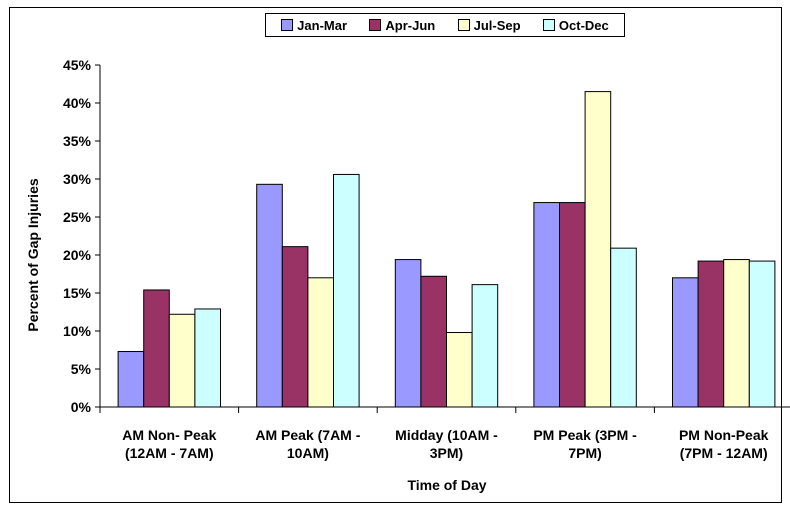 Image resolution: width=790 pixels, height=507 pixels. What do you see at coordinates (77, 331) in the screenshot?
I see `y-tick-label: 10%` at bounding box center [77, 331].